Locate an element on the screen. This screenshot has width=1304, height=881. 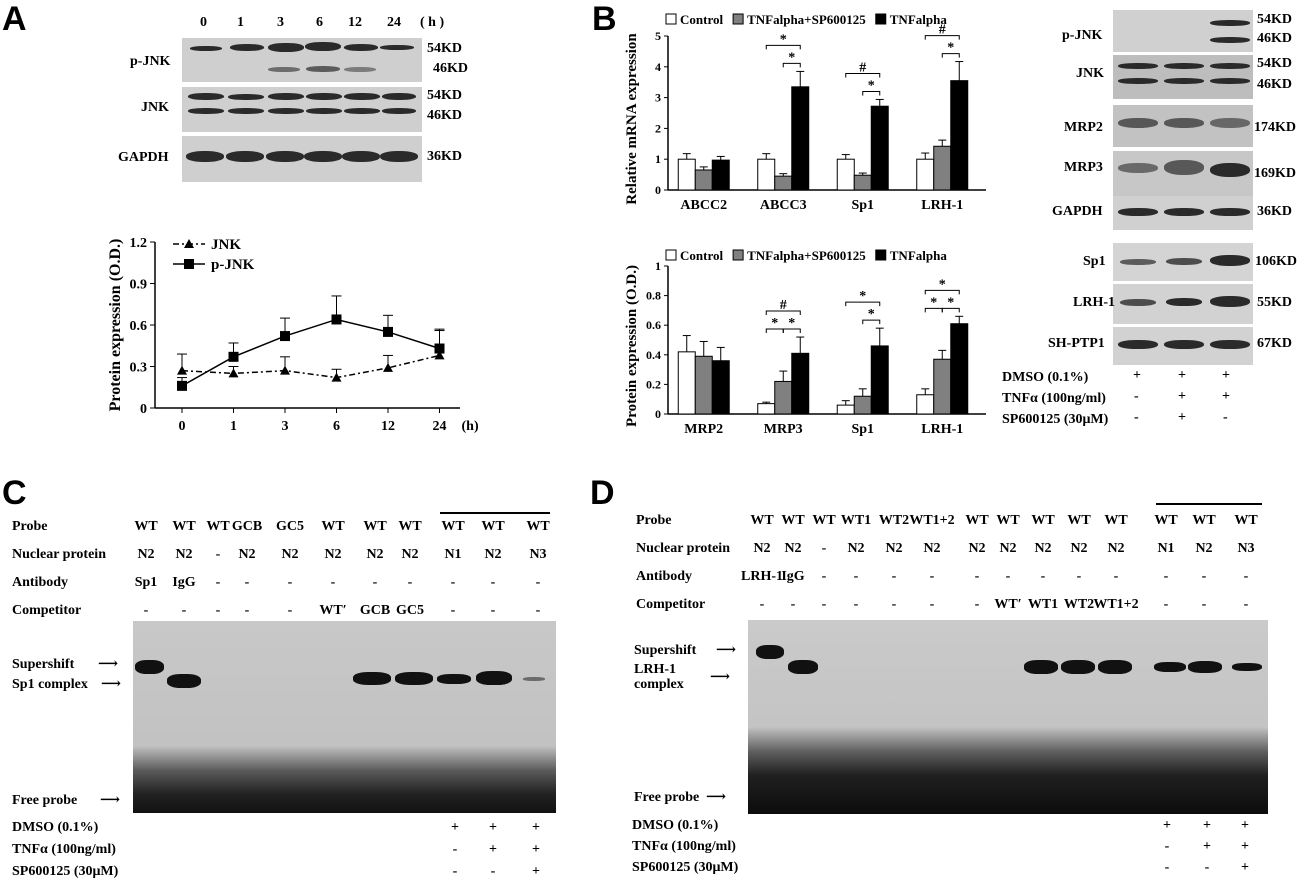
timepoint-label: 12 is located at coordinates (355, 22).